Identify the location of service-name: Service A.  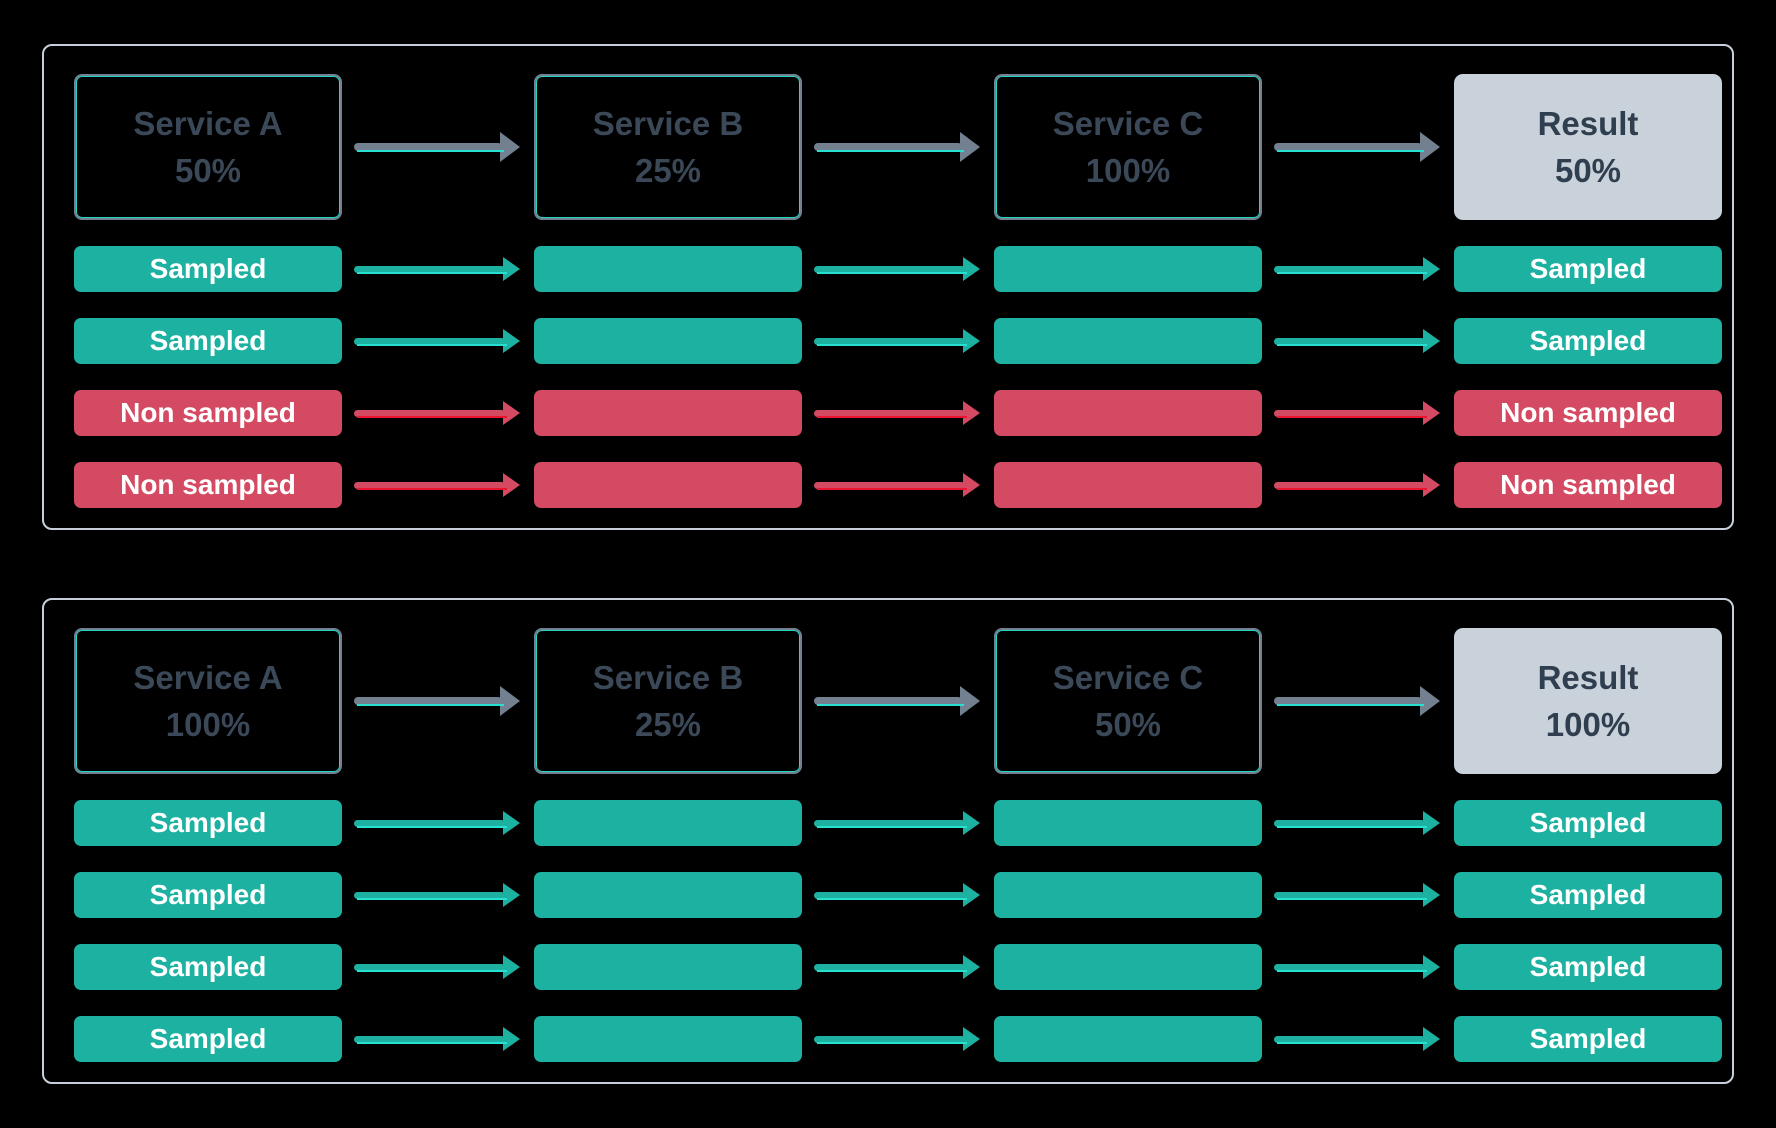
(208, 123).